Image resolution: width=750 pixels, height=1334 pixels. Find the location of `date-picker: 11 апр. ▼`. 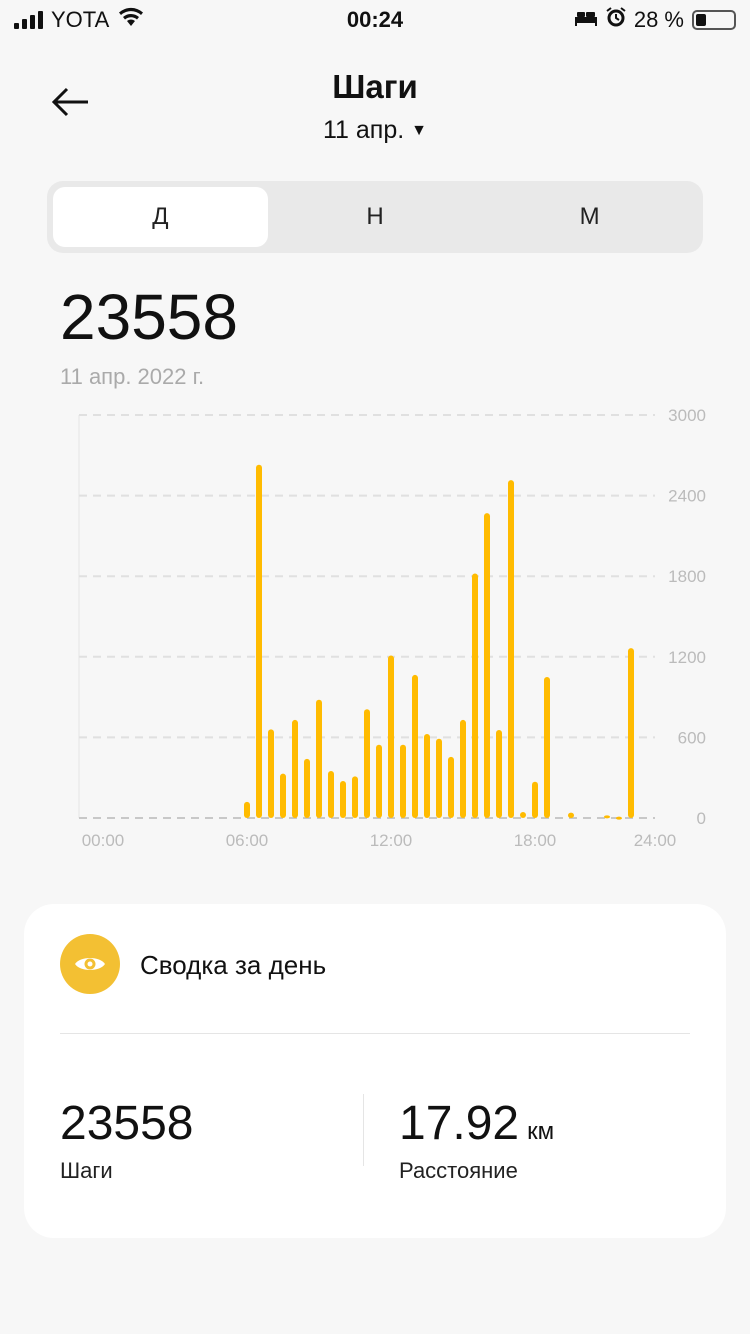

date-picker: 11 апр. ▼ is located at coordinates (375, 130).